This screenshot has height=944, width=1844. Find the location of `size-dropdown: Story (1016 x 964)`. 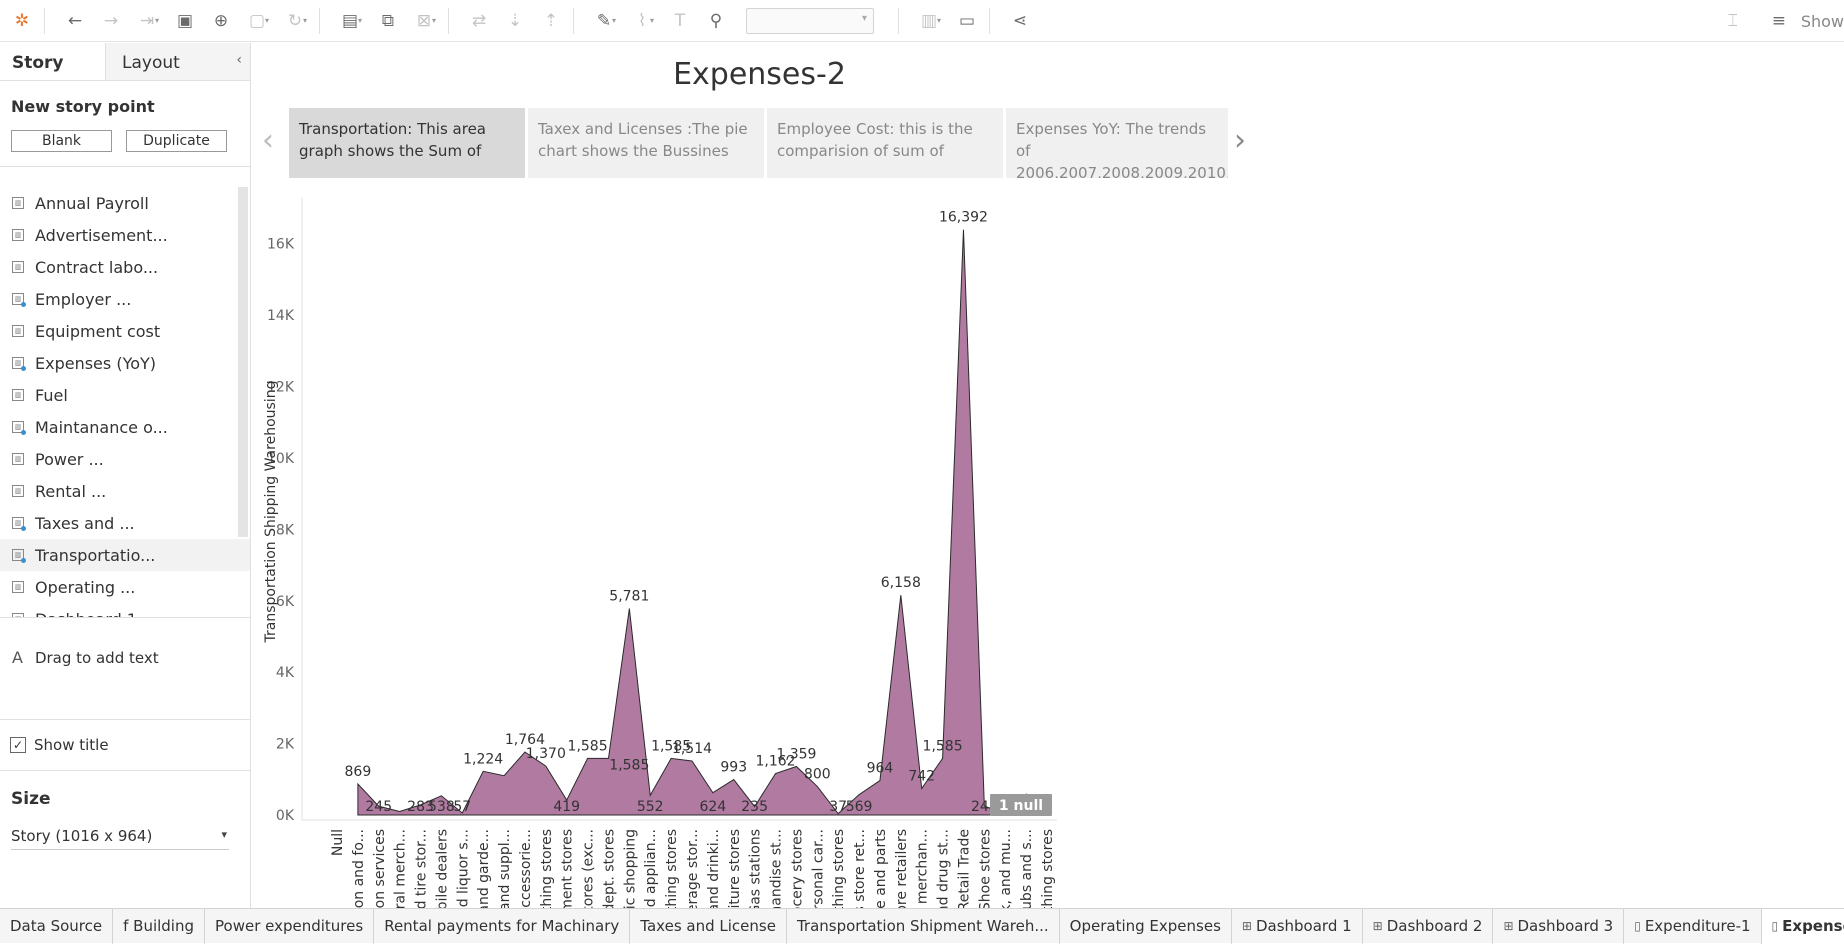

size-dropdown: Story (1016 x 964) is located at coordinates (120, 836).